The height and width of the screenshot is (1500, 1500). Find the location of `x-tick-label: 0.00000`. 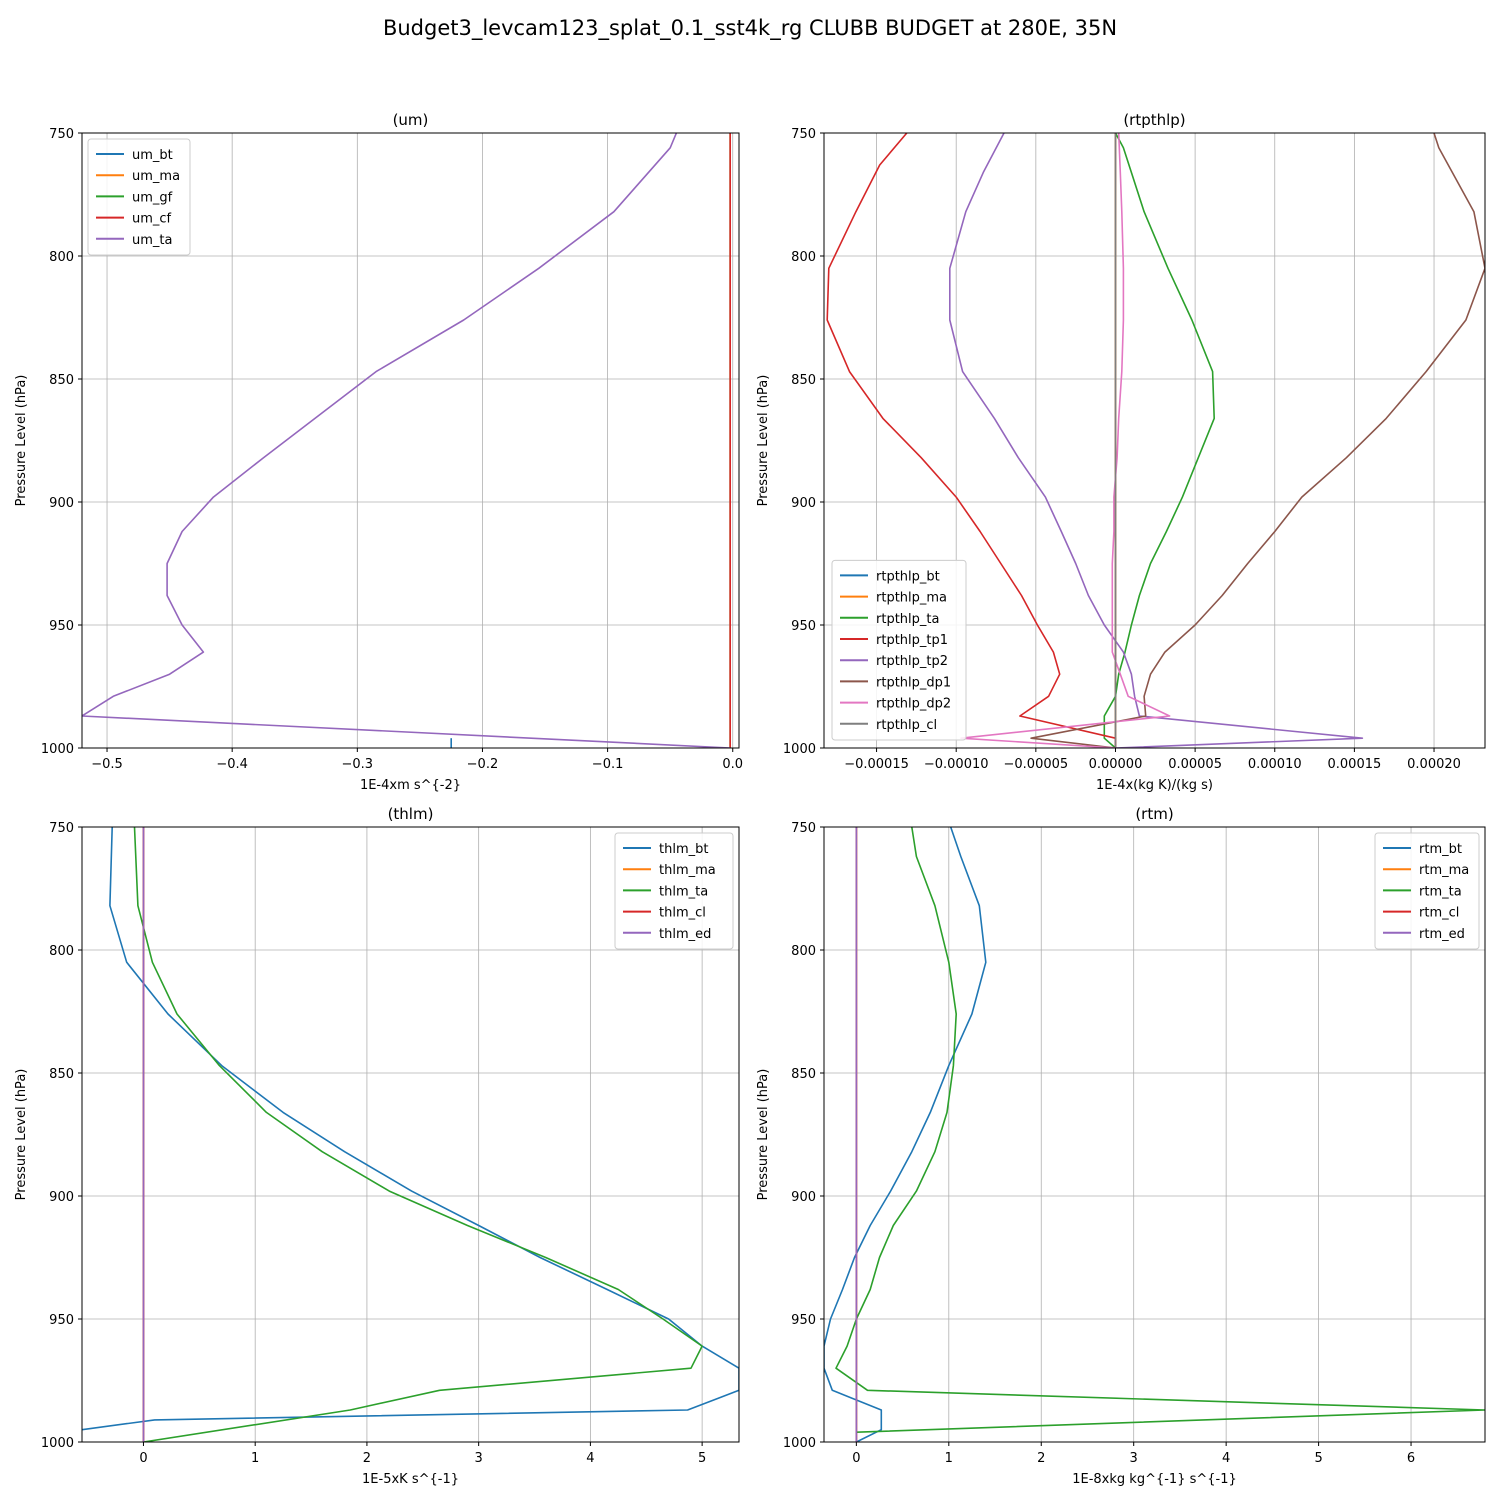

x-tick-label: 0.00000 is located at coordinates (1116, 764).